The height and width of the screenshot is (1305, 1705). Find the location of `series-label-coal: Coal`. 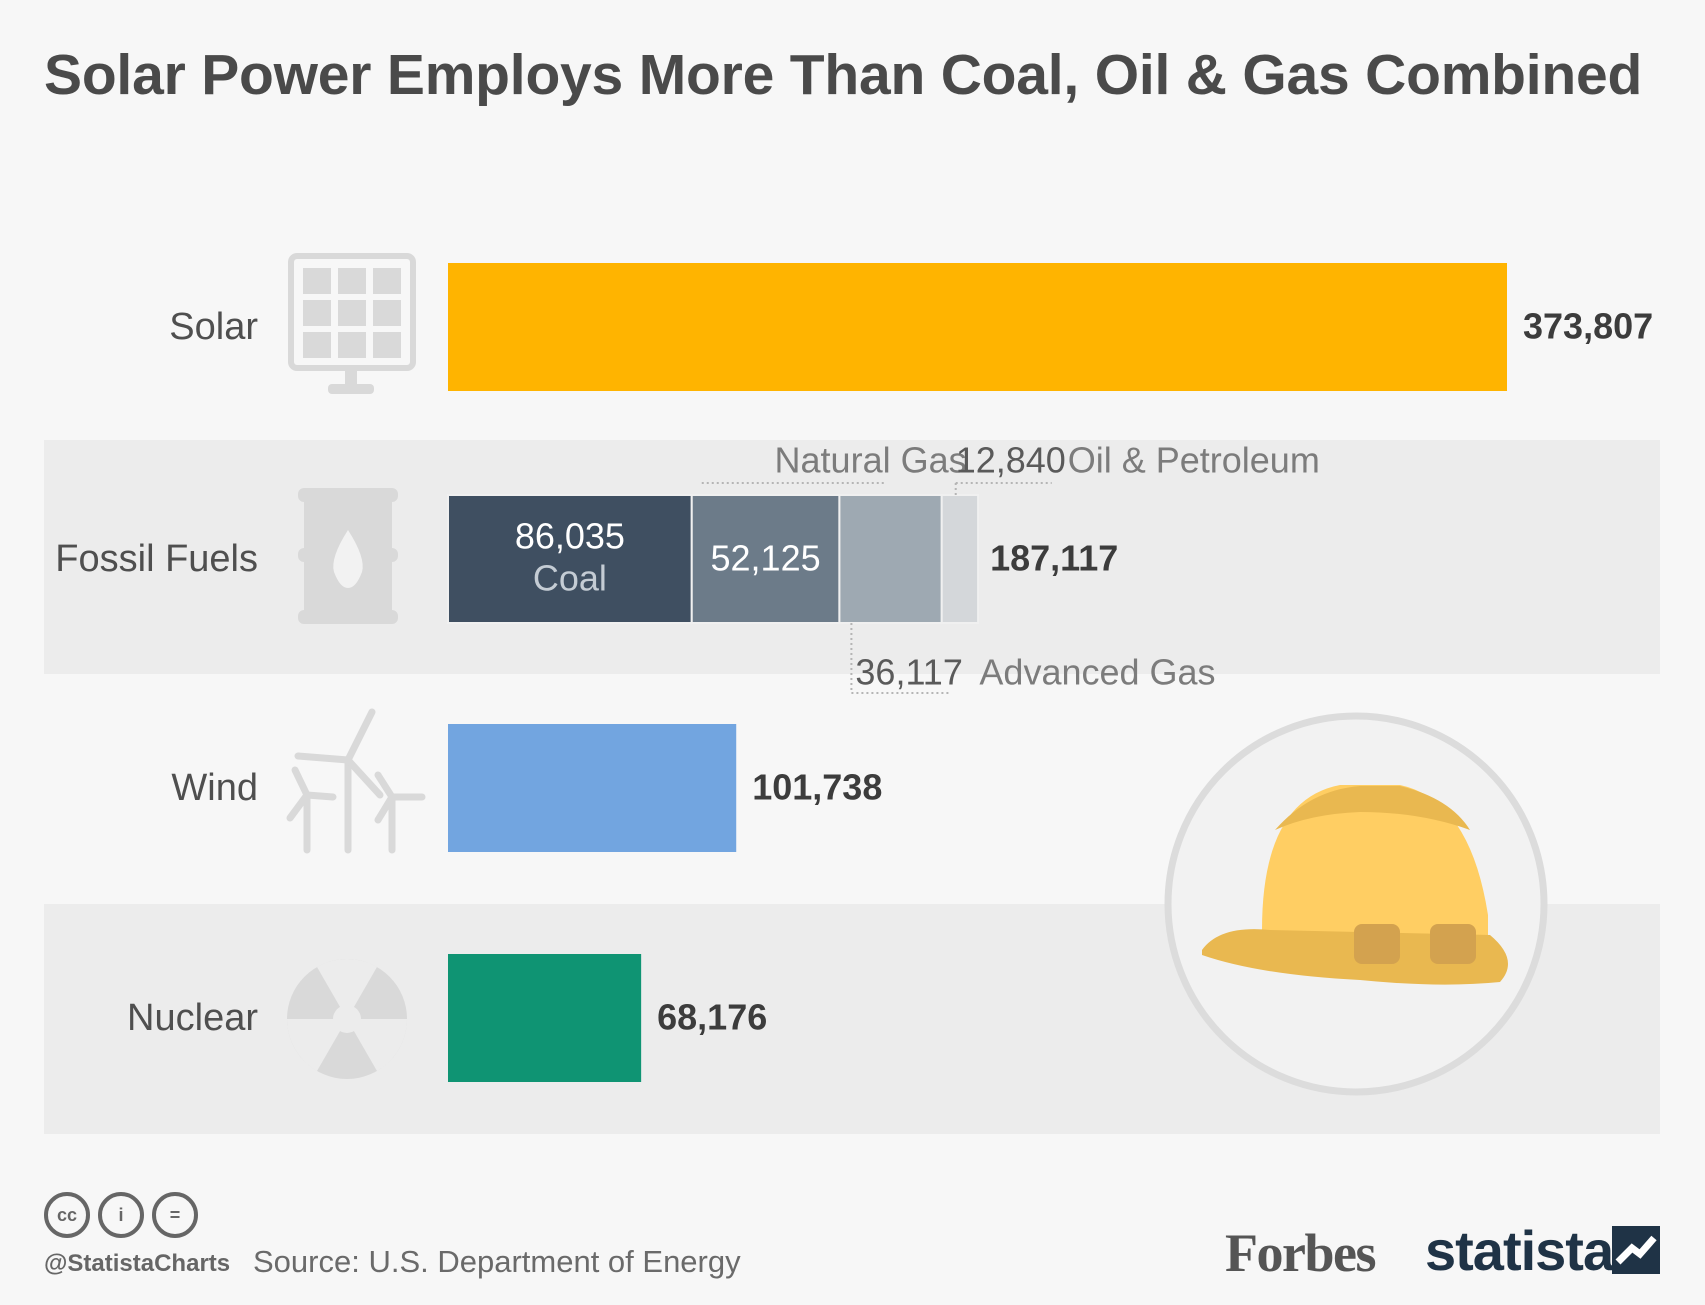

series-label-coal: Coal is located at coordinates (570, 578).